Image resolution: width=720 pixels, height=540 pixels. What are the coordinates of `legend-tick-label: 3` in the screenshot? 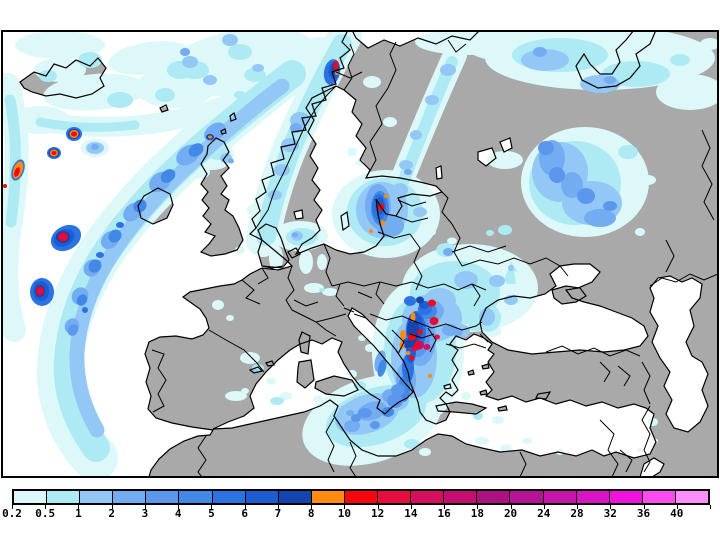 It's located at (145, 513).